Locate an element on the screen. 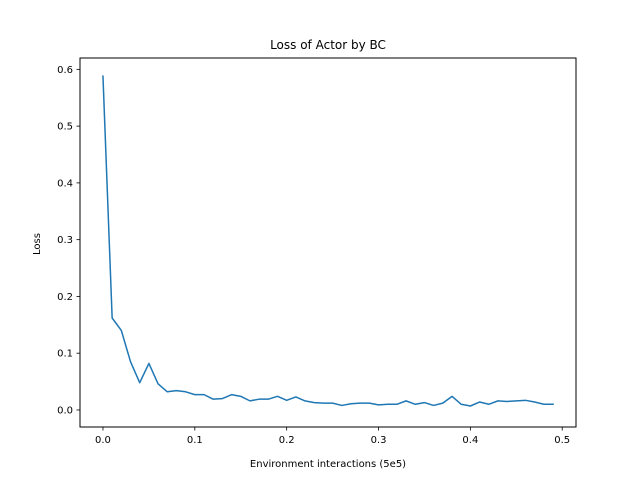 This screenshot has height=480, width=640. x-tick-label: 0.0 is located at coordinates (103, 440).